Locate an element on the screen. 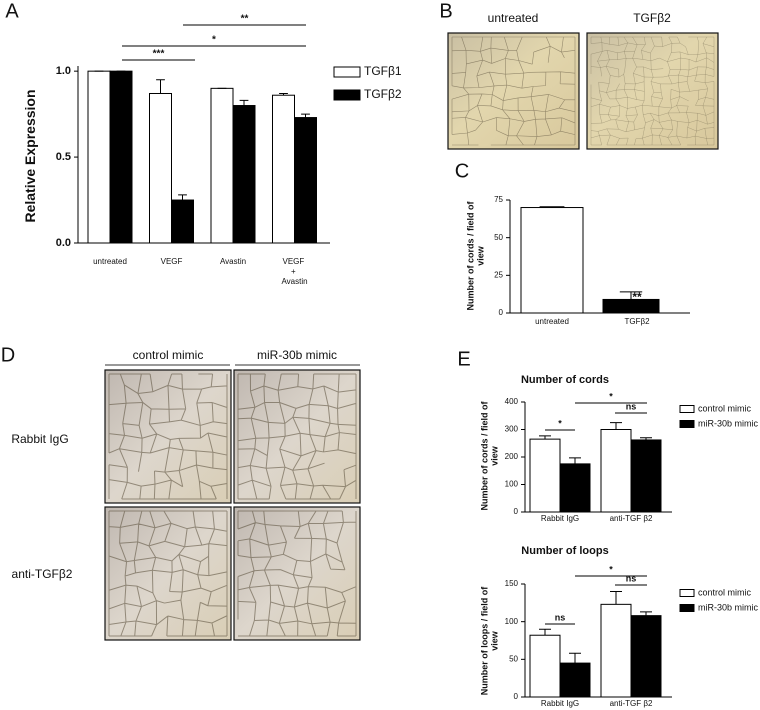 This screenshot has width=760, height=710. y-tick-label: 300 is located at coordinates (512, 429).